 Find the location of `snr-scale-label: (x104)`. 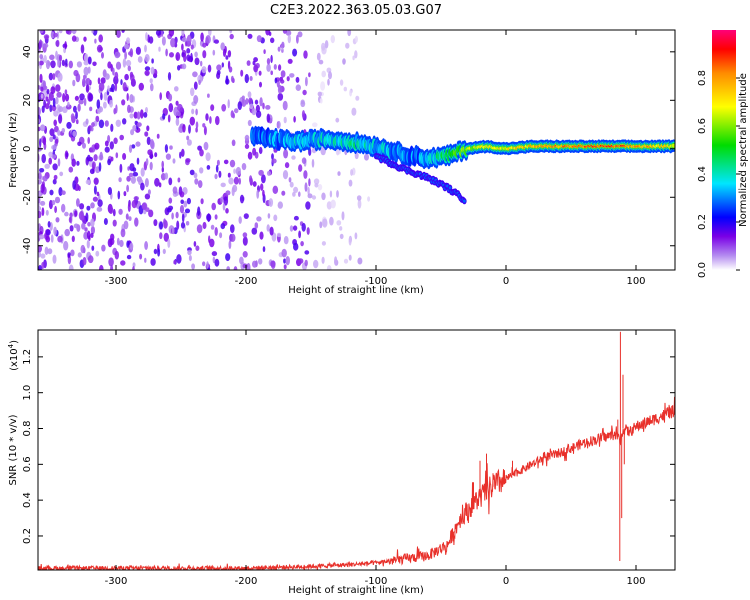

snr-scale-label: (x104) is located at coordinates (13, 355).